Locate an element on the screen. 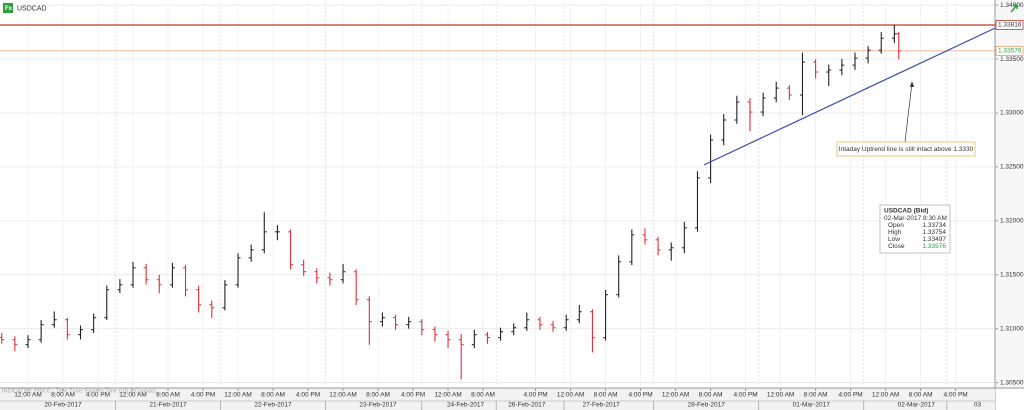  y-tick-label: 1.32000 is located at coordinates (1012, 221).